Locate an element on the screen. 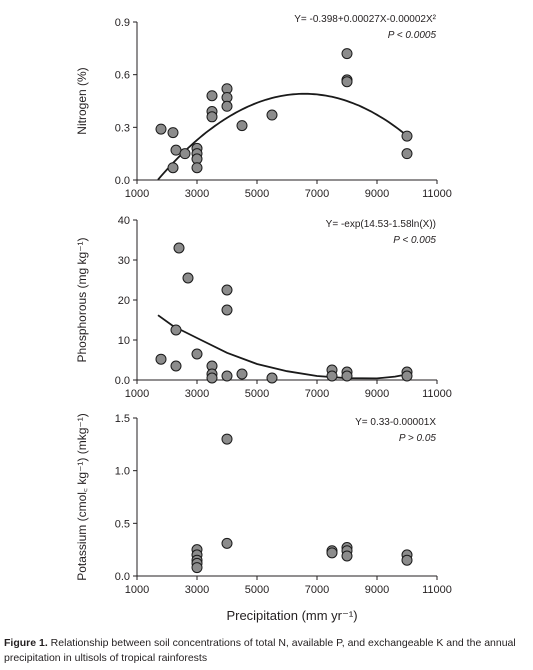  y-tick-label: 0.6 is located at coordinates (122, 76).